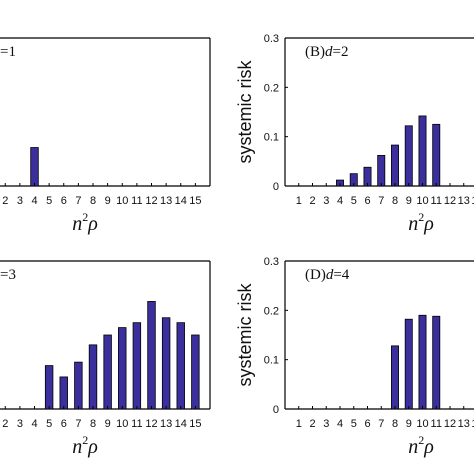 The width and height of the screenshot is (474, 474). Describe the element at coordinates (8, 275) in the screenshot. I see `panel-title: =3` at that location.